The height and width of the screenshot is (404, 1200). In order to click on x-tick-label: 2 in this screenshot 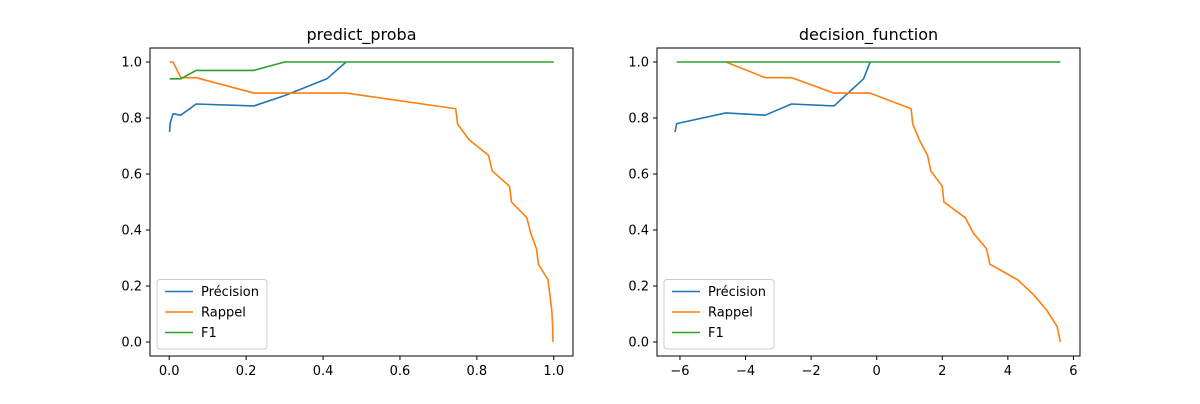, I will do `click(942, 371)`.